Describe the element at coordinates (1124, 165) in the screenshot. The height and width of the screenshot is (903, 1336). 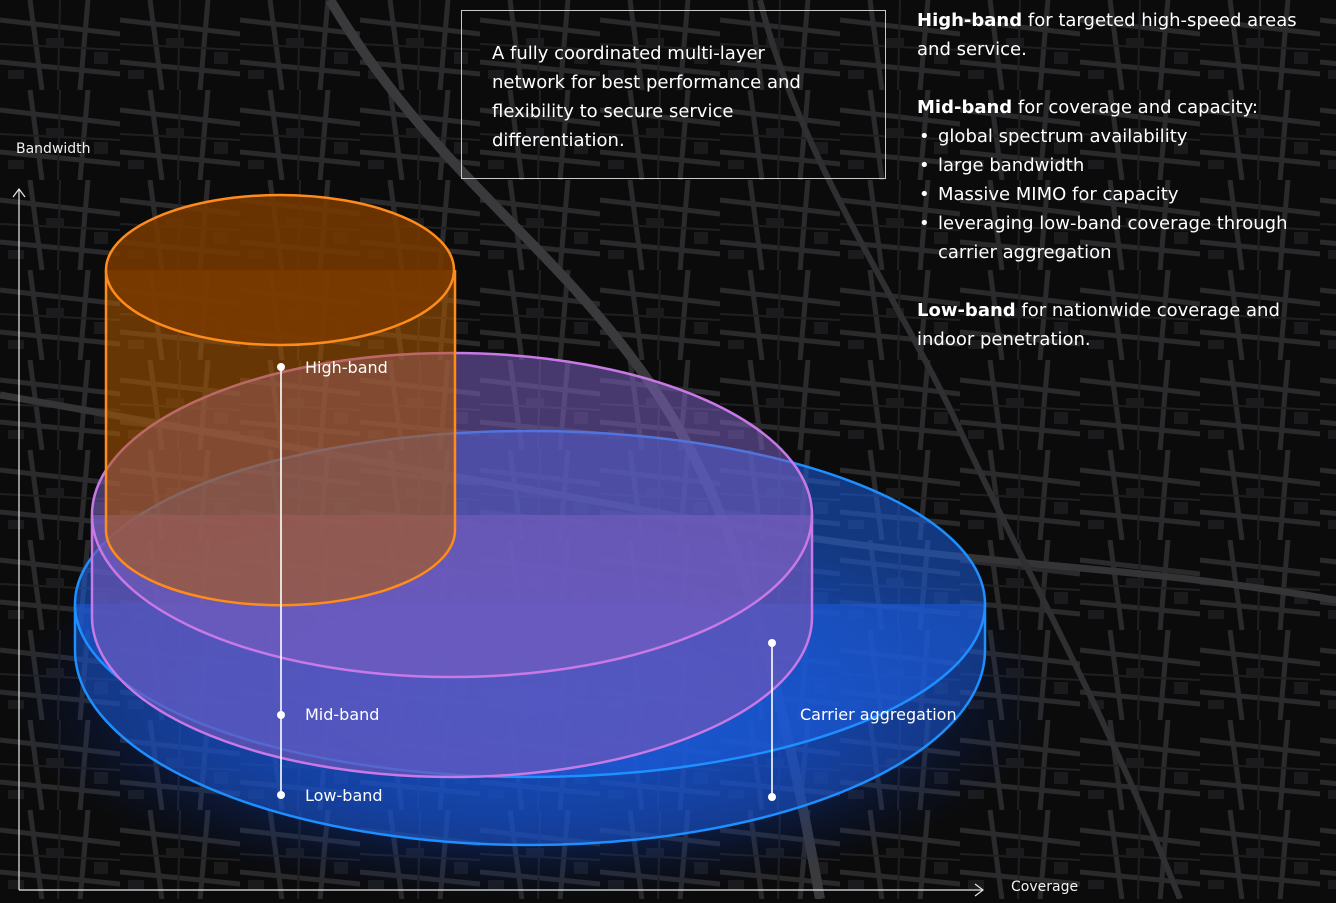
I see `list-item: large bandwidth` at that location.